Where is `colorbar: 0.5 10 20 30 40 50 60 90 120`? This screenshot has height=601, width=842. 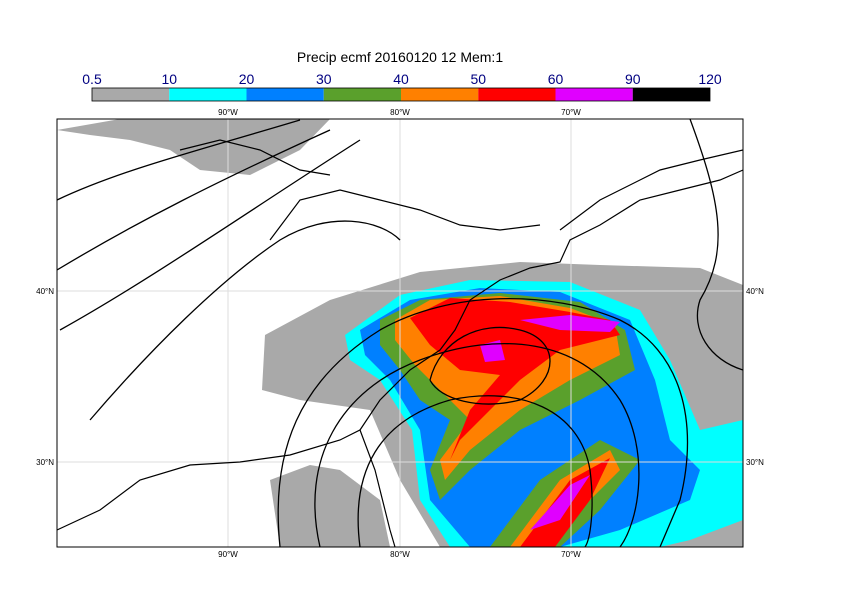
colorbar: 0.5 10 20 30 40 50 60 90 120 is located at coordinates (402, 86).